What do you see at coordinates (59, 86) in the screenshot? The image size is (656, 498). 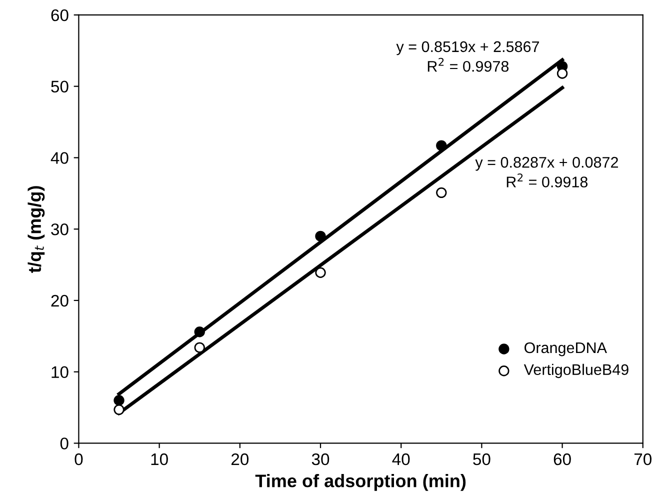 I see `y-tick-label: 50` at bounding box center [59, 86].